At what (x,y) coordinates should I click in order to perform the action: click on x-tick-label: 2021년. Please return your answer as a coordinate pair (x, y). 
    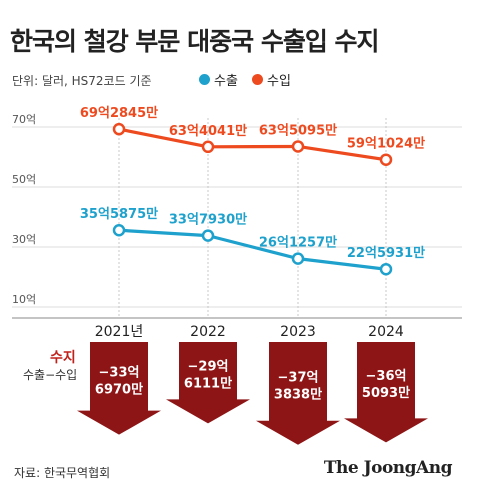
    Looking at the image, I should click on (119, 332).